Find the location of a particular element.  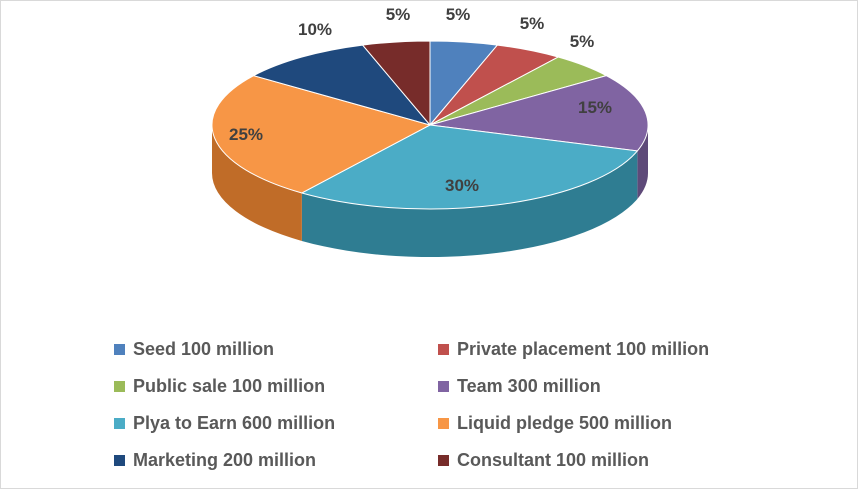

legend-label: Consultant 100 million is located at coordinates (553, 459).